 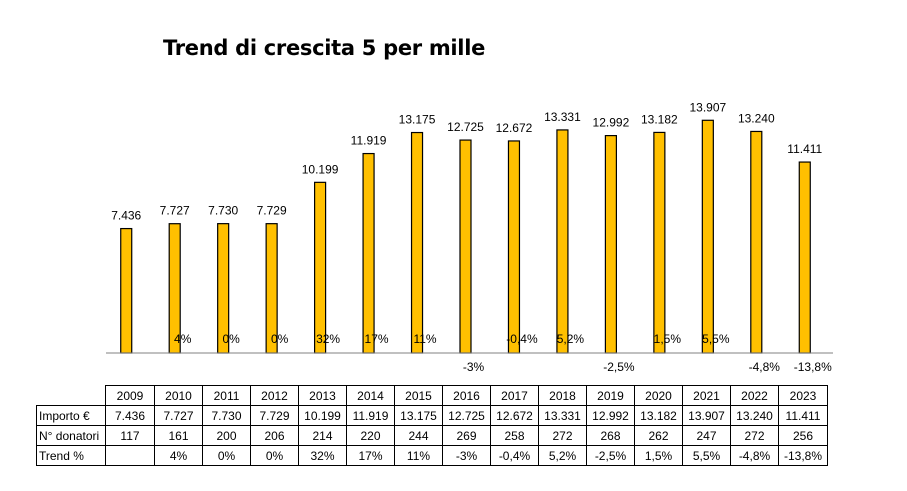 I want to click on table-cell: 117, so click(x=130, y=435).